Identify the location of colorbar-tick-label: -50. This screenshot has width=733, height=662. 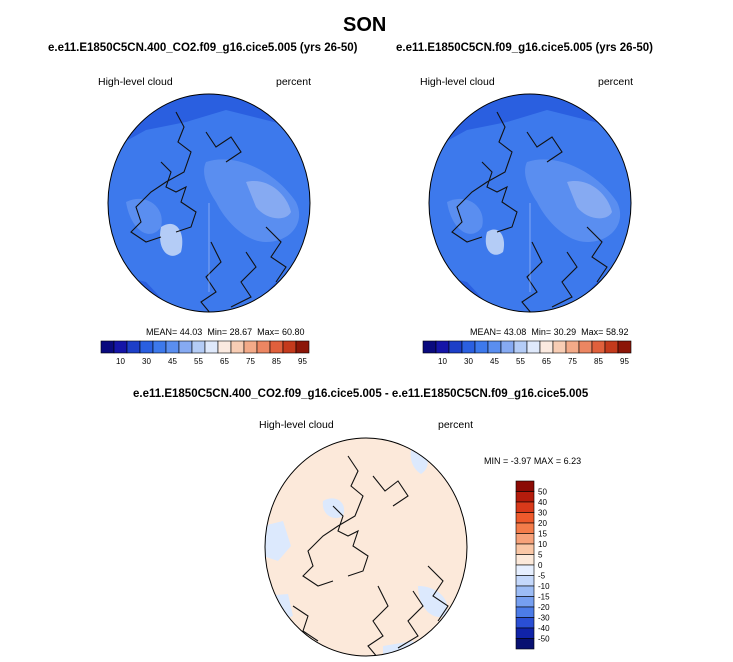
(544, 639).